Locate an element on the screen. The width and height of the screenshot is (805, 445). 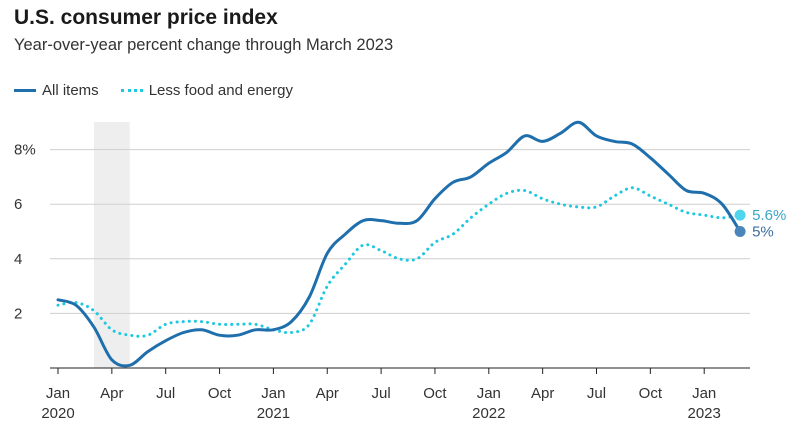
end-label-less-food-and-energy: 5.6% is located at coordinates (769, 215).